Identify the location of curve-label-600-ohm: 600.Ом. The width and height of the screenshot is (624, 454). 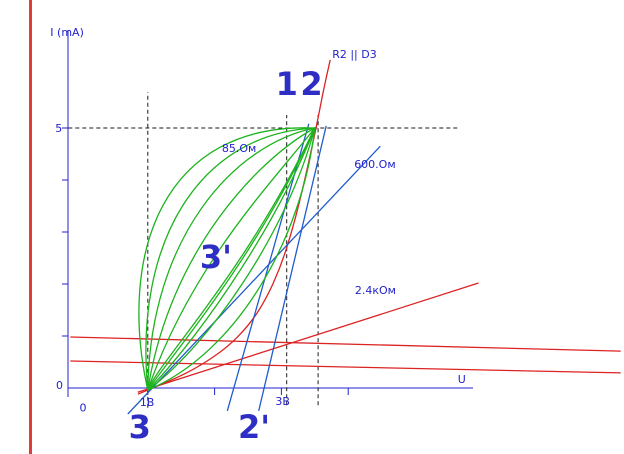
(374, 164).